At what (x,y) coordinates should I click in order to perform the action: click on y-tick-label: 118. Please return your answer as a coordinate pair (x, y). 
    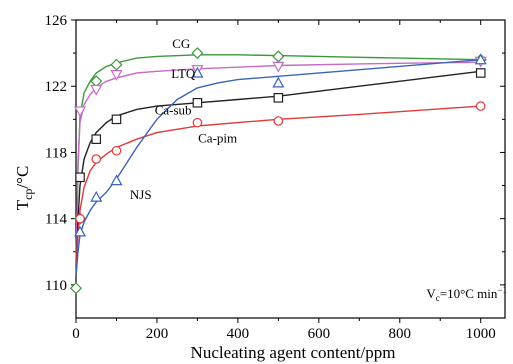
    Looking at the image, I should click on (56, 153).